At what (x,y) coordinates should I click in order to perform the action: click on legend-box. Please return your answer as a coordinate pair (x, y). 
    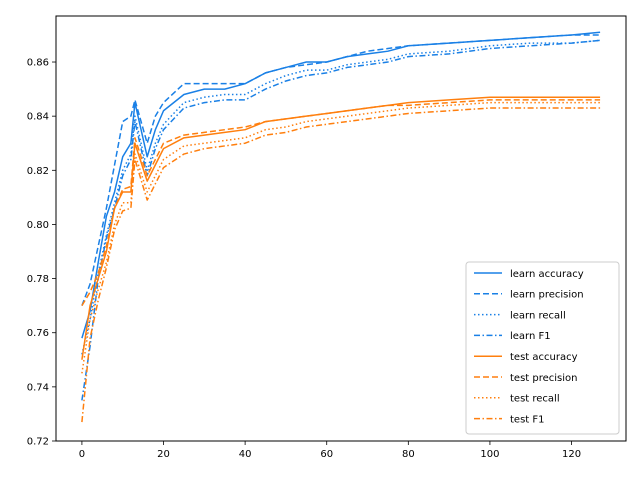
    Looking at the image, I should click on (542, 348).